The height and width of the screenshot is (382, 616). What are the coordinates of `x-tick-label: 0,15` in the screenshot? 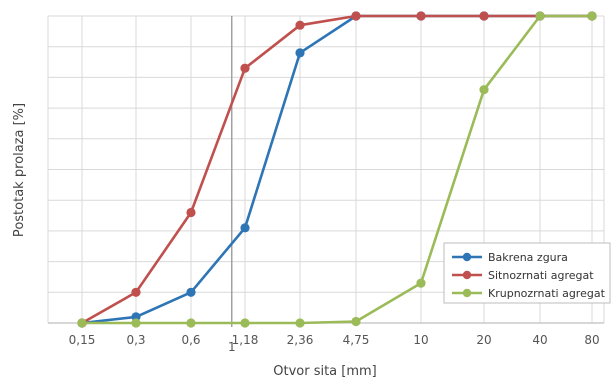 It's located at (82, 340).